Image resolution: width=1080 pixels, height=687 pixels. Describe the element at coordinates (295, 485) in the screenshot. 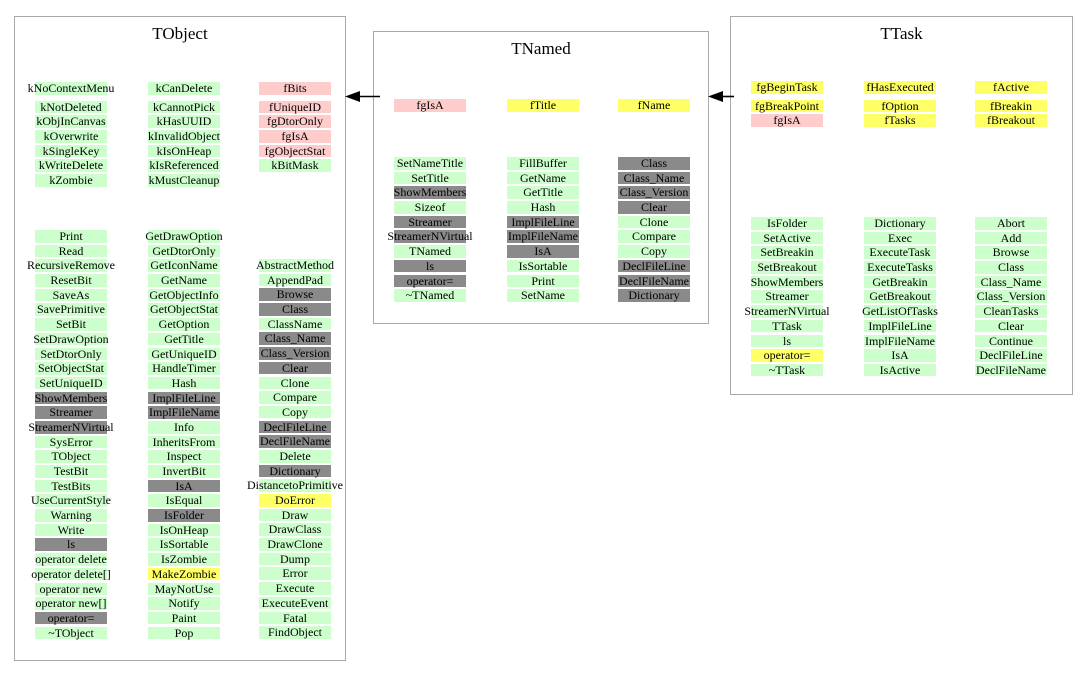

I see `method-cell: DistancetoPrimitive` at that location.